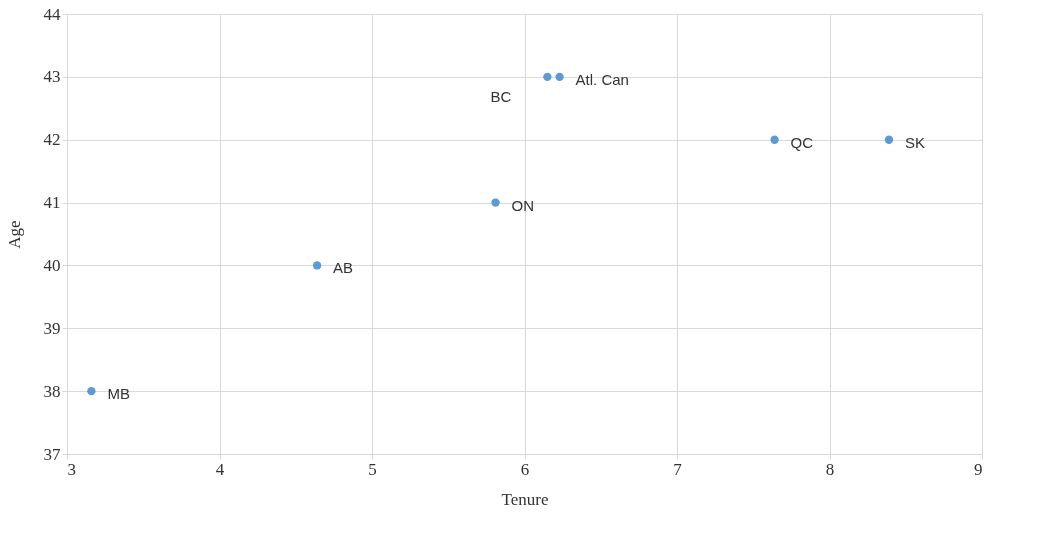 Image resolution: width=1049 pixels, height=539 pixels. I want to click on annotation: BC, so click(501, 96).